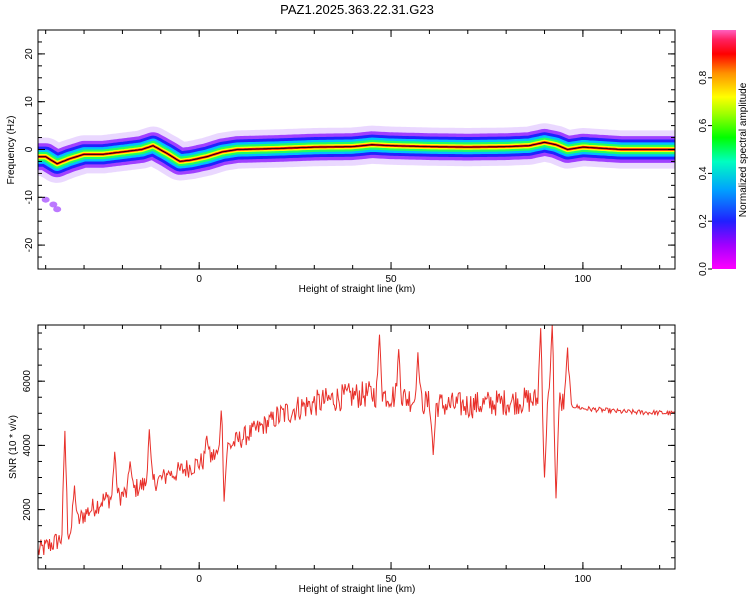  I want to click on spectrogram-xtick-label: 100, so click(583, 279).